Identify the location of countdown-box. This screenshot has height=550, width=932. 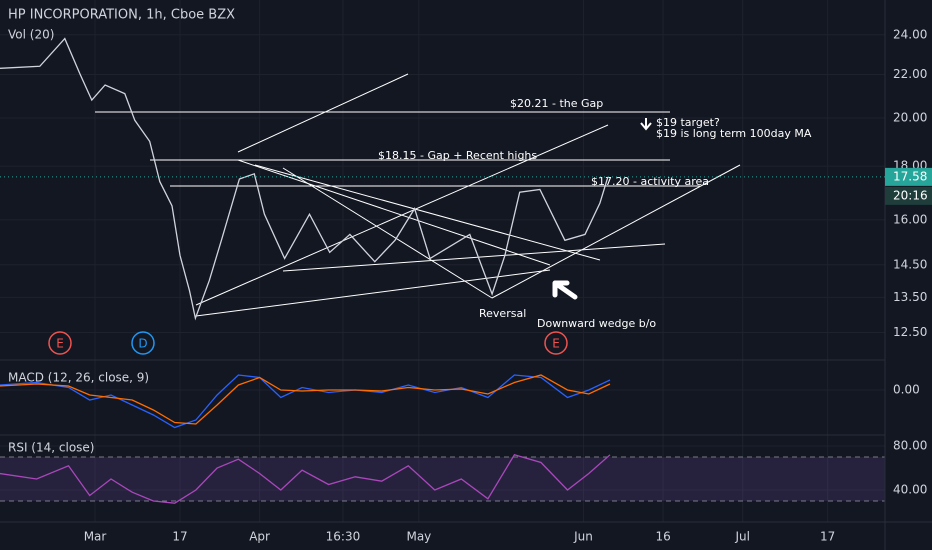
(908, 195).